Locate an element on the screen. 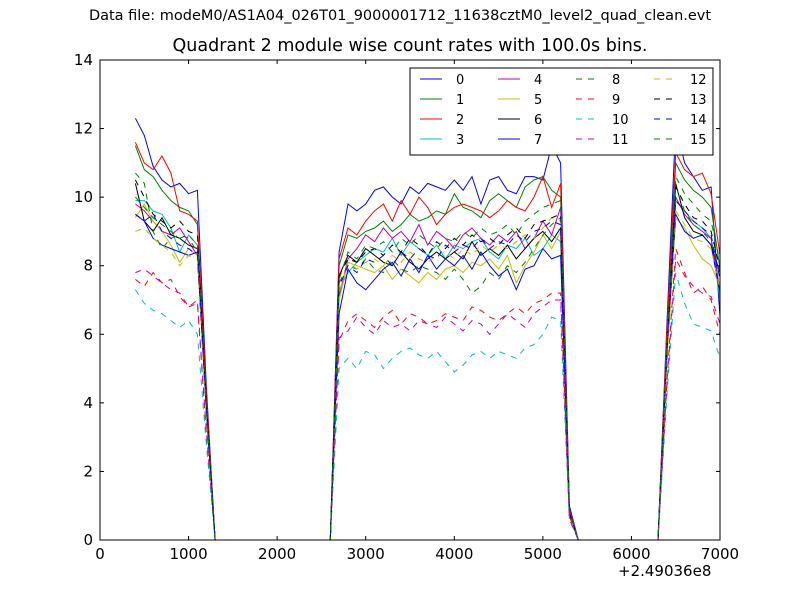 The width and height of the screenshot is (800, 600). legend-label-13: 13 is located at coordinates (698, 100).